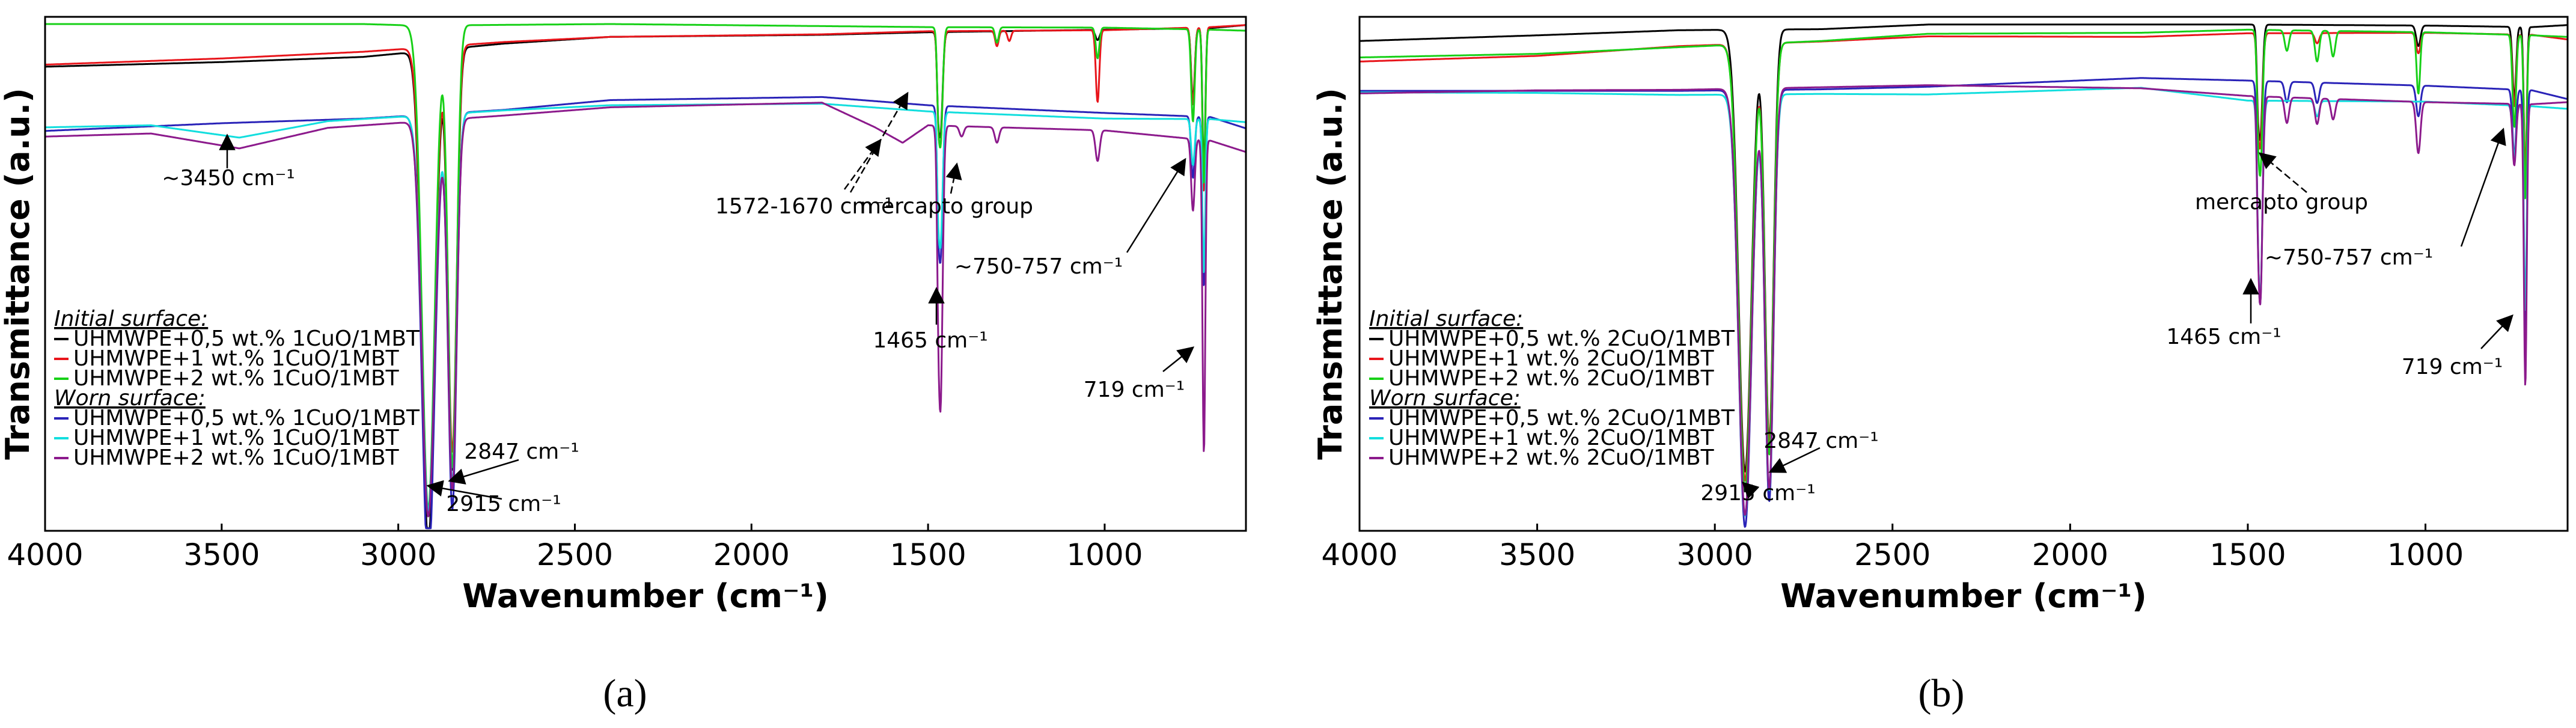 The image size is (2576, 728). What do you see at coordinates (1941, 693) in the screenshot?
I see `panel-label: (b)` at bounding box center [1941, 693].